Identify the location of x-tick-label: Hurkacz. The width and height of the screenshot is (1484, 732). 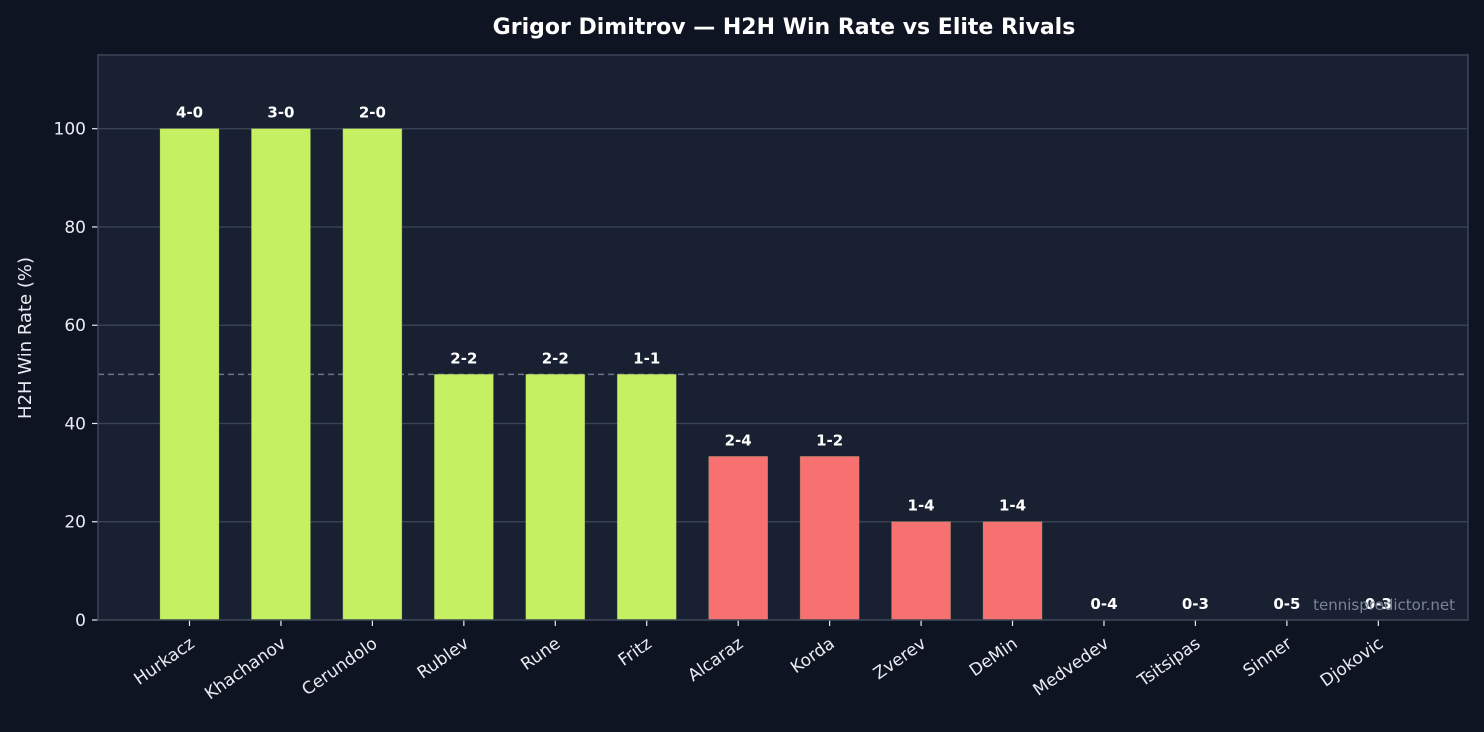
(165, 662).